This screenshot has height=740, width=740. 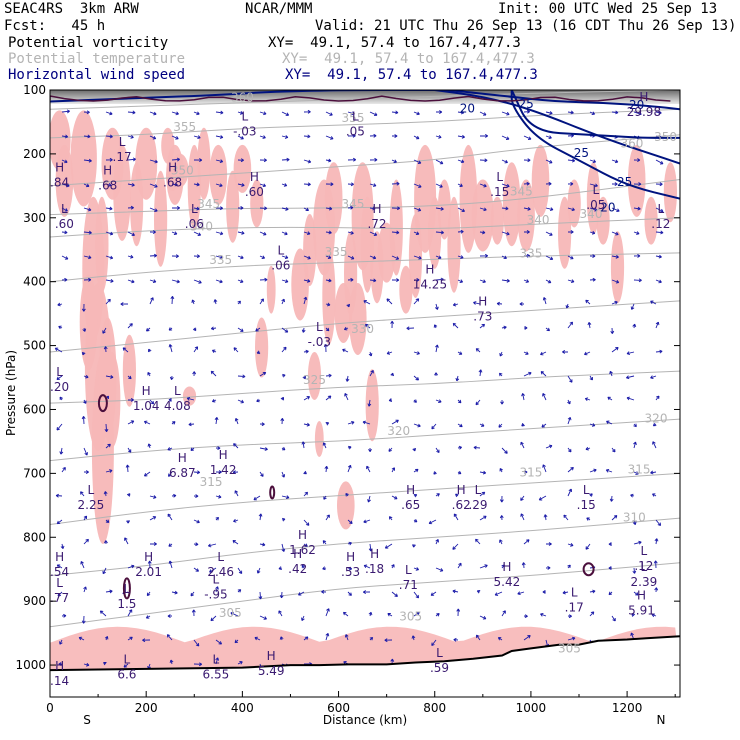 I want to click on theta-label: 305, so click(x=410, y=616).